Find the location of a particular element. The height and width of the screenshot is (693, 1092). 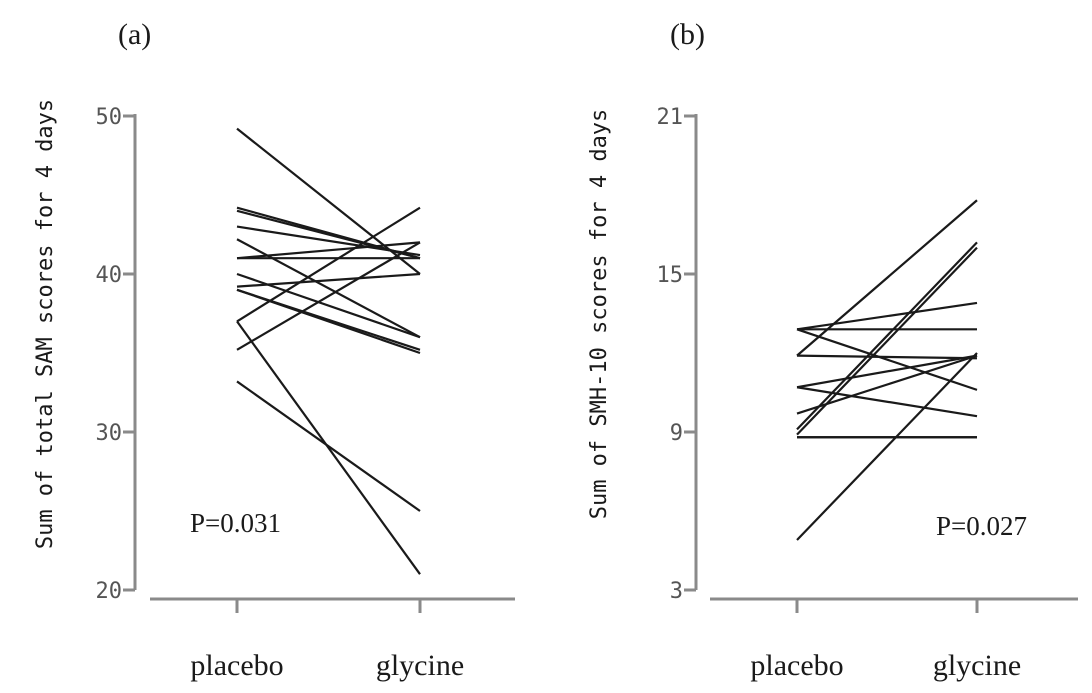

y-tick-label: 30 is located at coordinates (109, 433).